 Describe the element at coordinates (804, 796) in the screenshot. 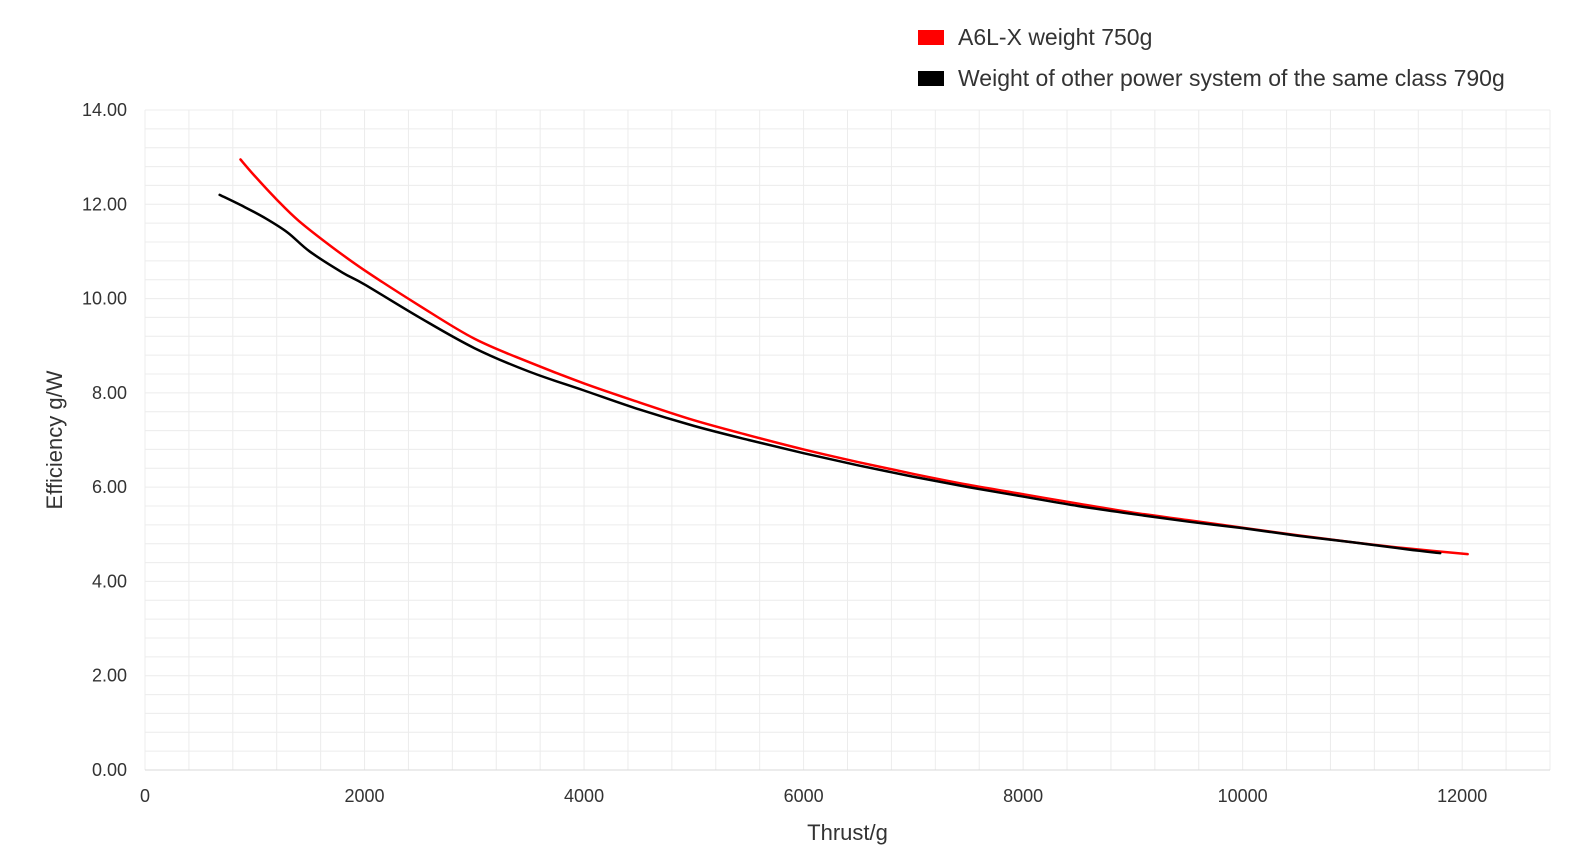

I see `x-tick-label: 6000` at that location.